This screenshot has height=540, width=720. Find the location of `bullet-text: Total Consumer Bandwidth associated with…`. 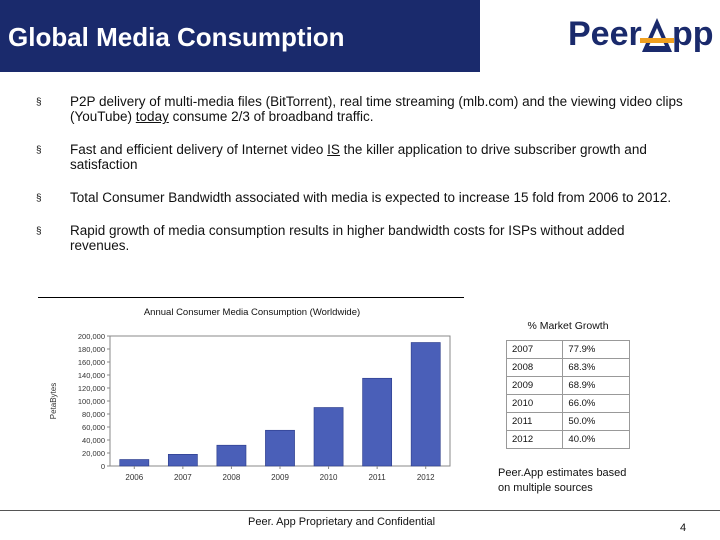

bullet-text: Total Consumer Bandwidth associated with… is located at coordinates (371, 197).